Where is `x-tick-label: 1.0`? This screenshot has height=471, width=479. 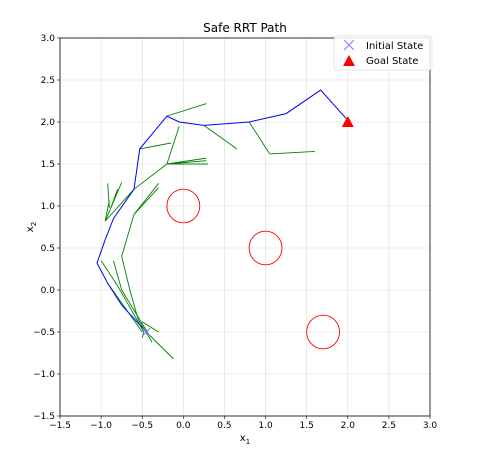
x-tick-label: 1.0 is located at coordinates (265, 426).